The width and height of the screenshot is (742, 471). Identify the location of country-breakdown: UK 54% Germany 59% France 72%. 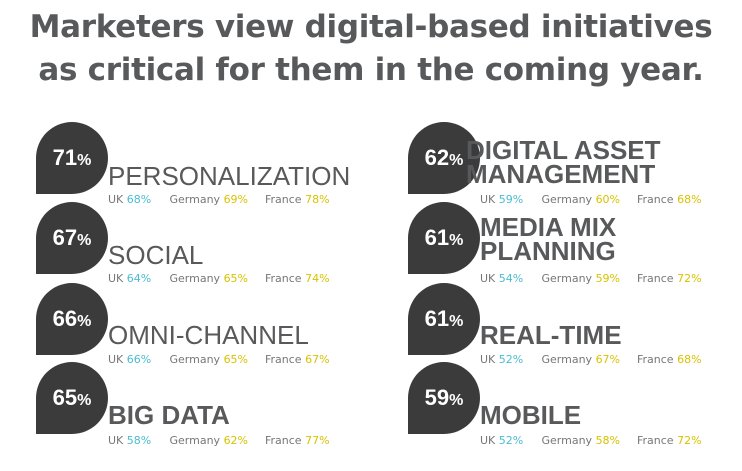
(591, 278).